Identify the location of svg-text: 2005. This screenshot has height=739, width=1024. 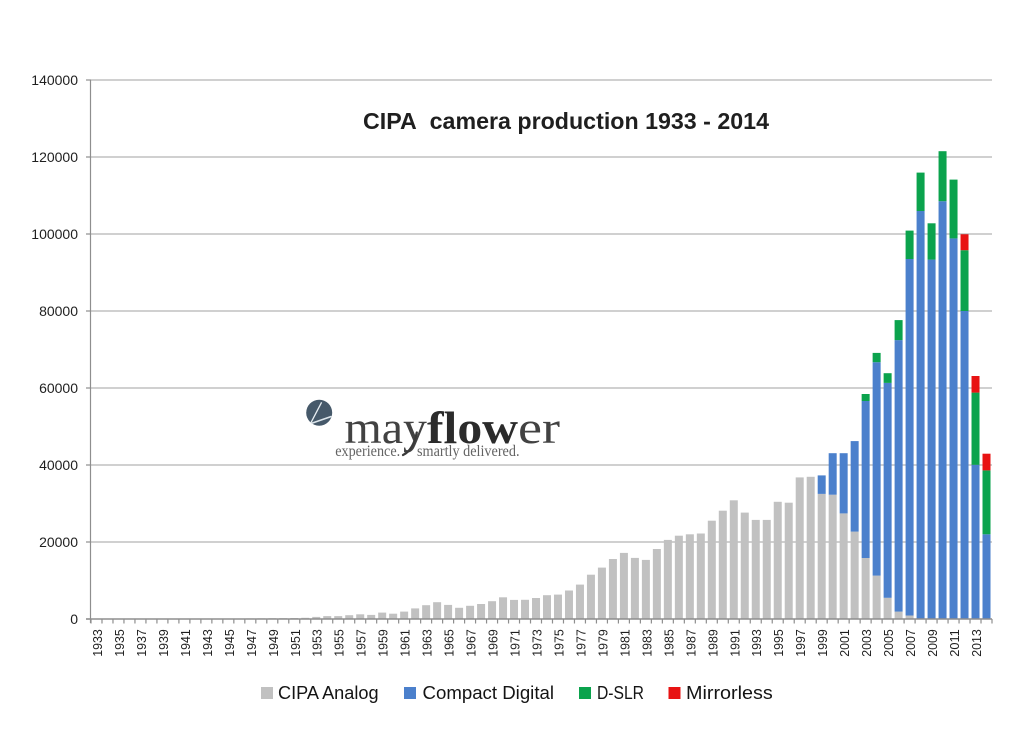
(888, 643).